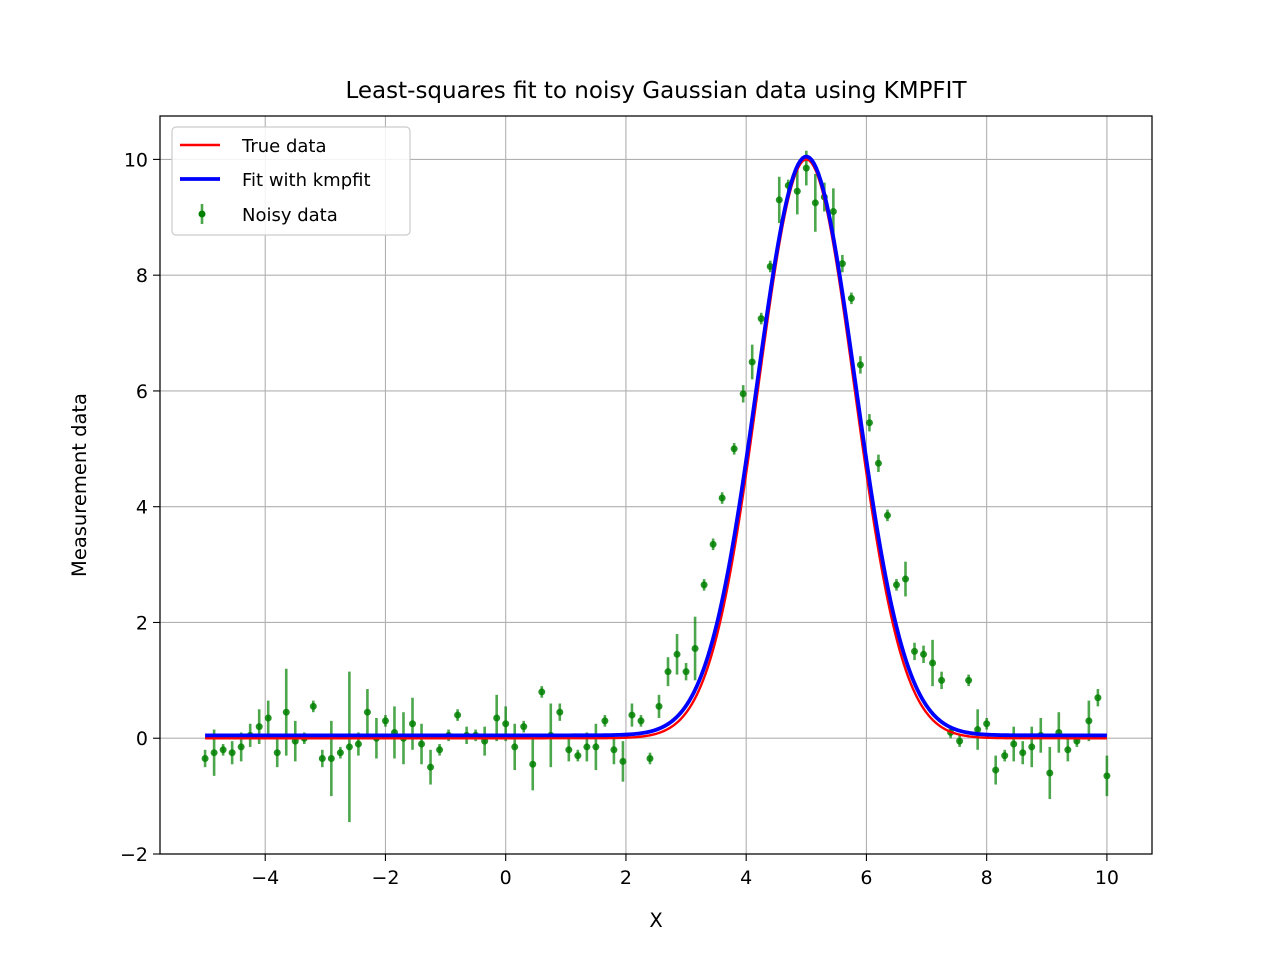  What do you see at coordinates (284, 146) in the screenshot?
I see `legend-label: True data` at bounding box center [284, 146].